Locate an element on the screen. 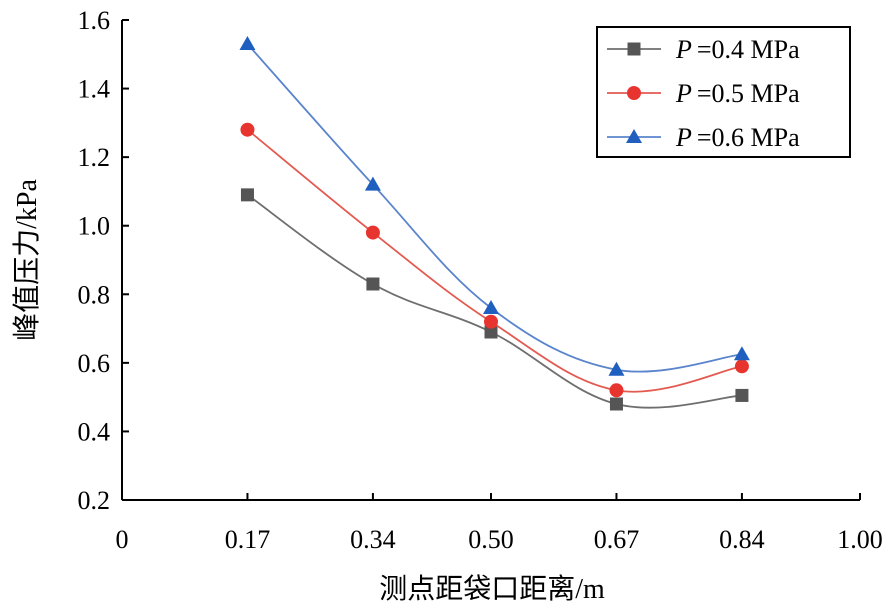 This screenshot has height=608, width=892. y-tick-label: 1.4 is located at coordinates (94, 89).